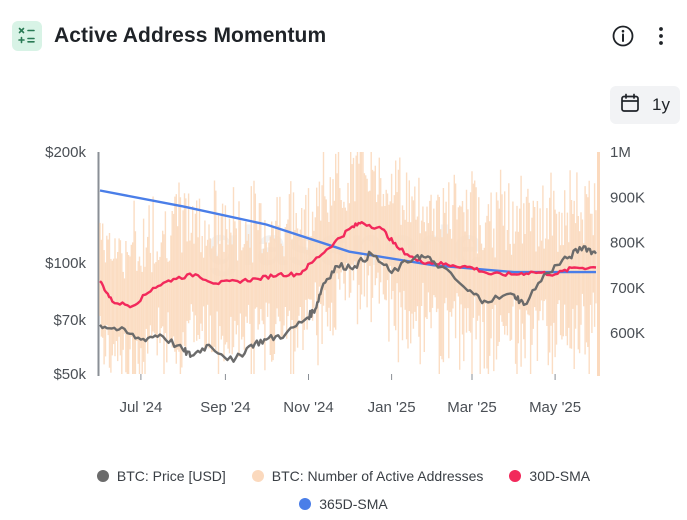 Image resolution: width=687 pixels, height=520 pixels. Describe the element at coordinates (69, 320) in the screenshot. I see `y-left-tick-label: $70k` at that location.